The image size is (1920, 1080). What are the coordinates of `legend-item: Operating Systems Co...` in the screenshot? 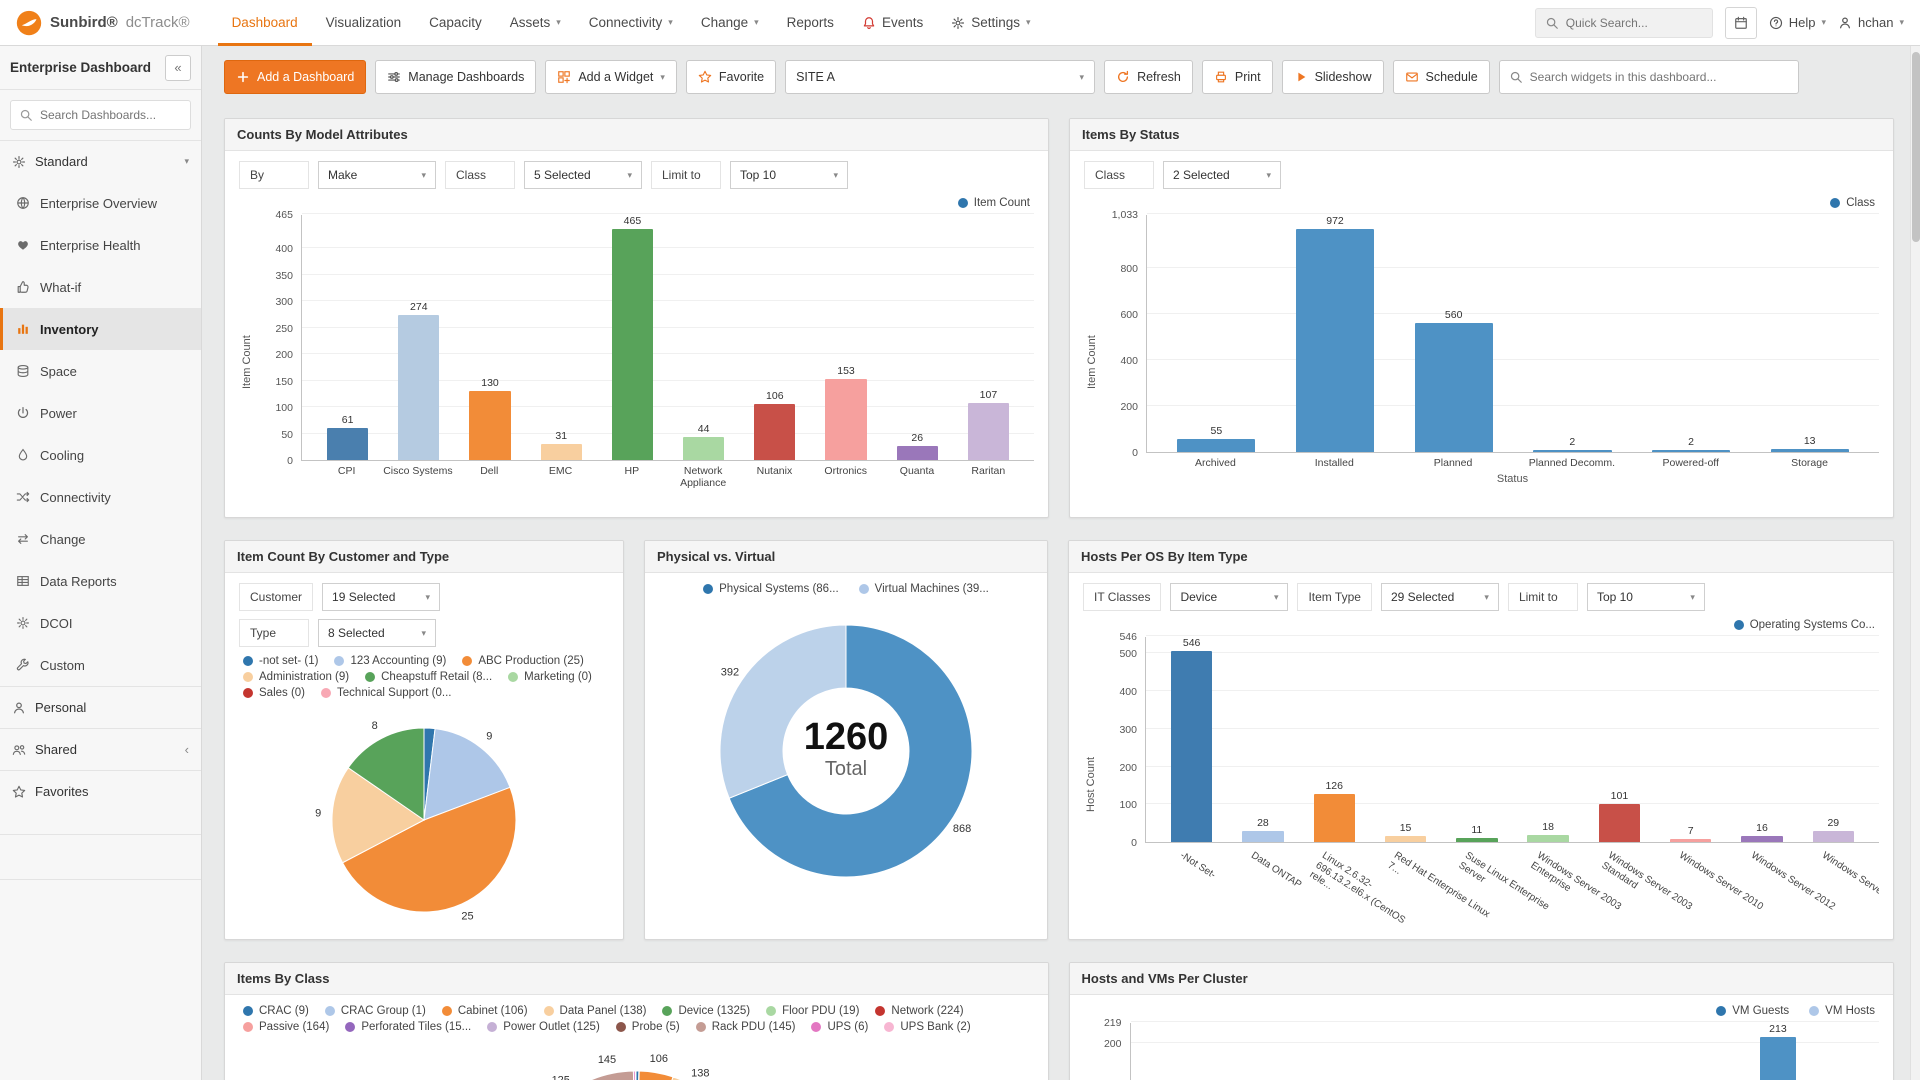 It's located at (1804, 625).